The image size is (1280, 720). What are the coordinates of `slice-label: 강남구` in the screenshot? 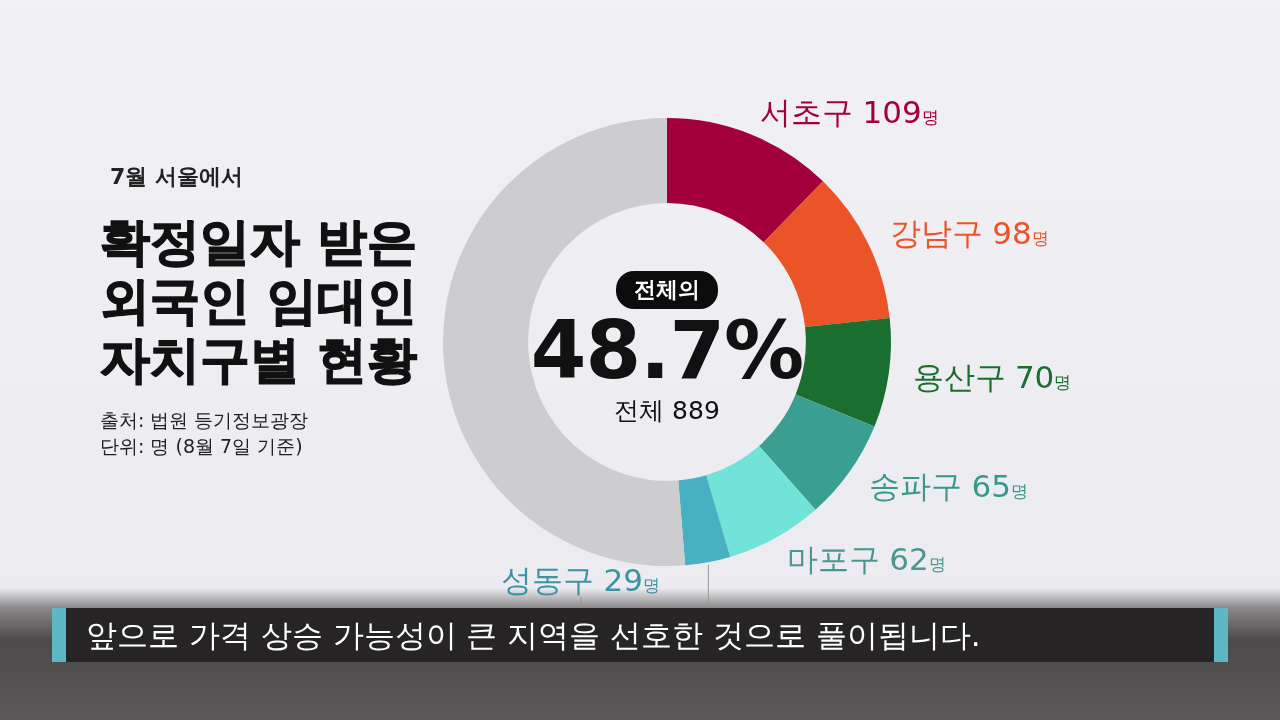 It's located at (936, 233).